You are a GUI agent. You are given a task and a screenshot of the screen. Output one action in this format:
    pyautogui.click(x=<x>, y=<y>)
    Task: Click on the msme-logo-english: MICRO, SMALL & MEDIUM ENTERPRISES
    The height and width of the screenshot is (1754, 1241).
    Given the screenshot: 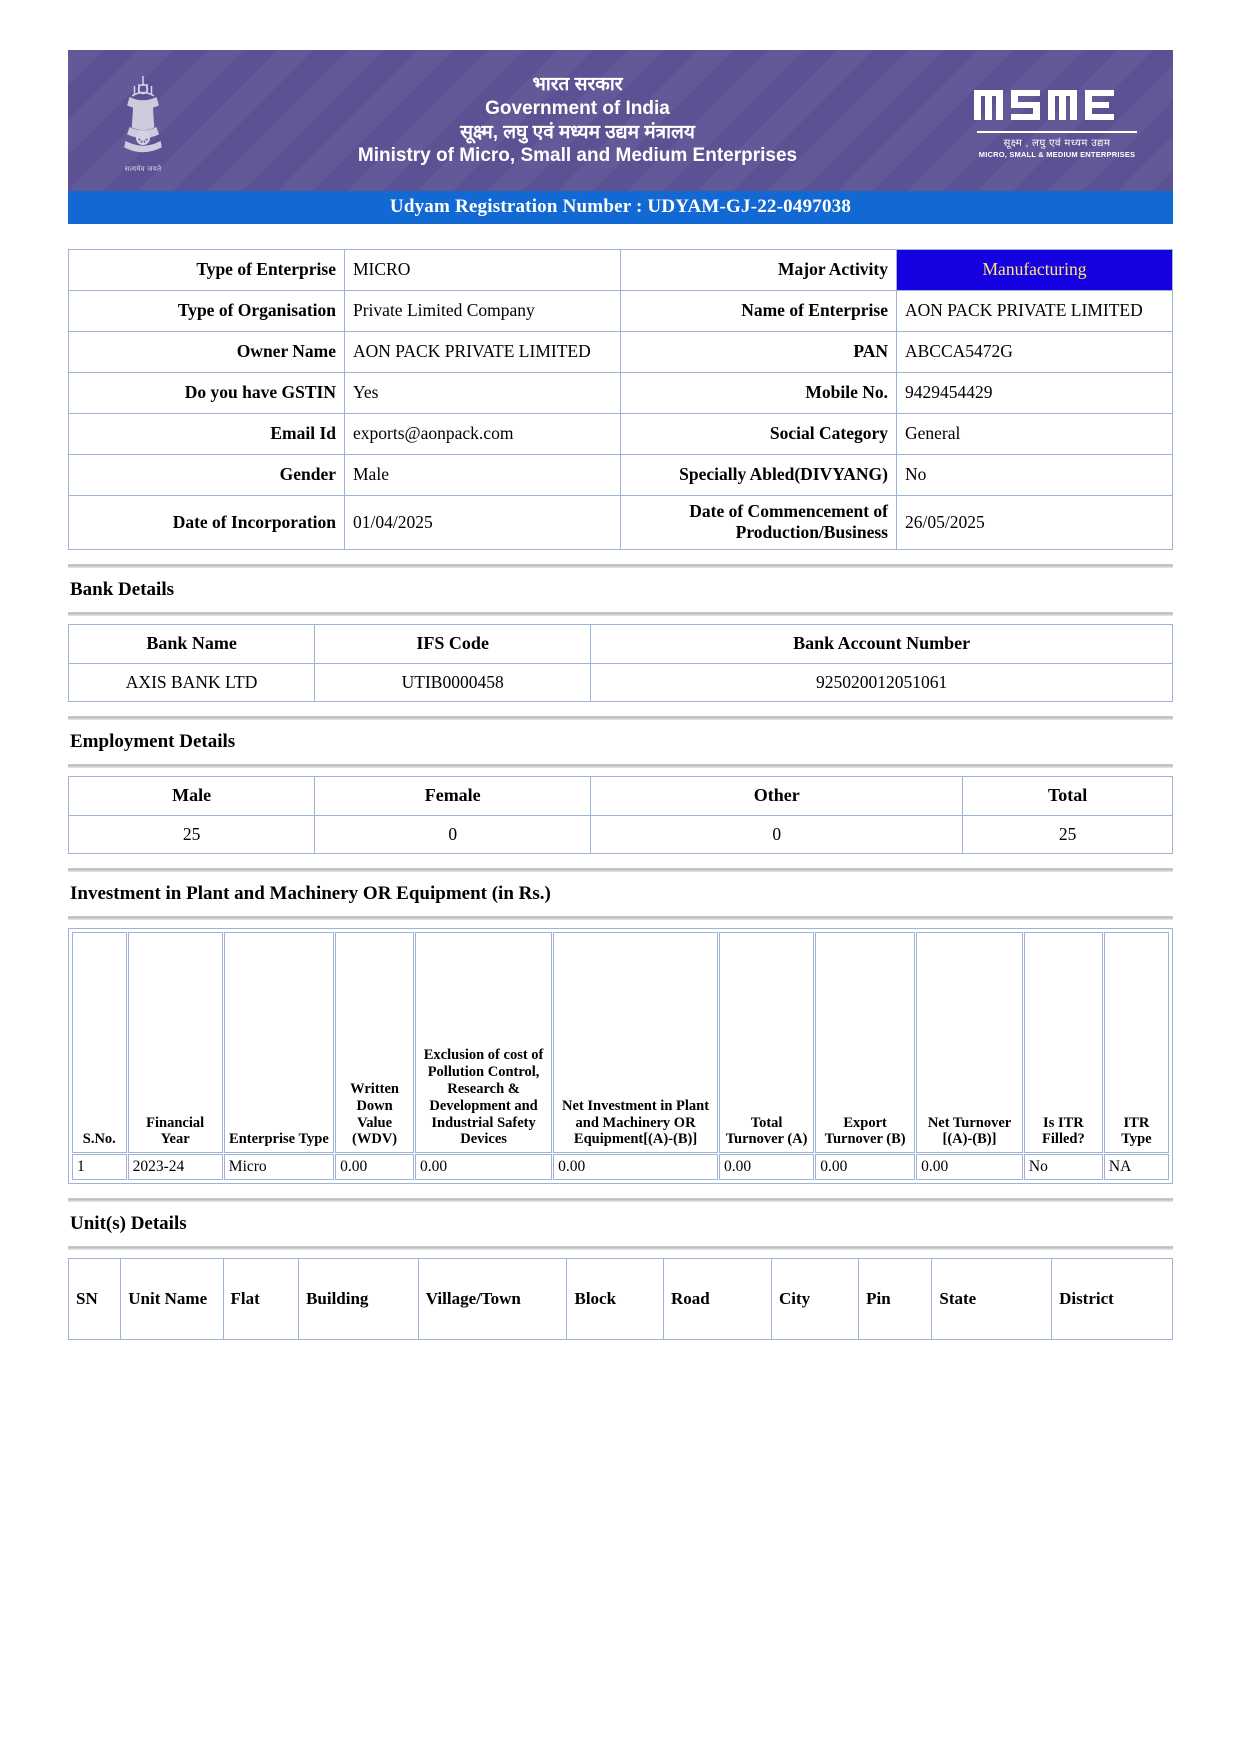 What is the action you would take?
    pyautogui.click(x=1057, y=154)
    